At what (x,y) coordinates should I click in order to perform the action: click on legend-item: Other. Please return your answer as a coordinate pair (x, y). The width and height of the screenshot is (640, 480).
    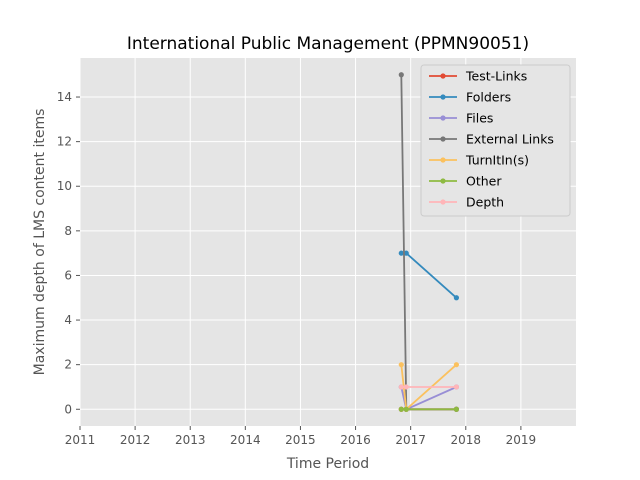
    Looking at the image, I should click on (465, 181).